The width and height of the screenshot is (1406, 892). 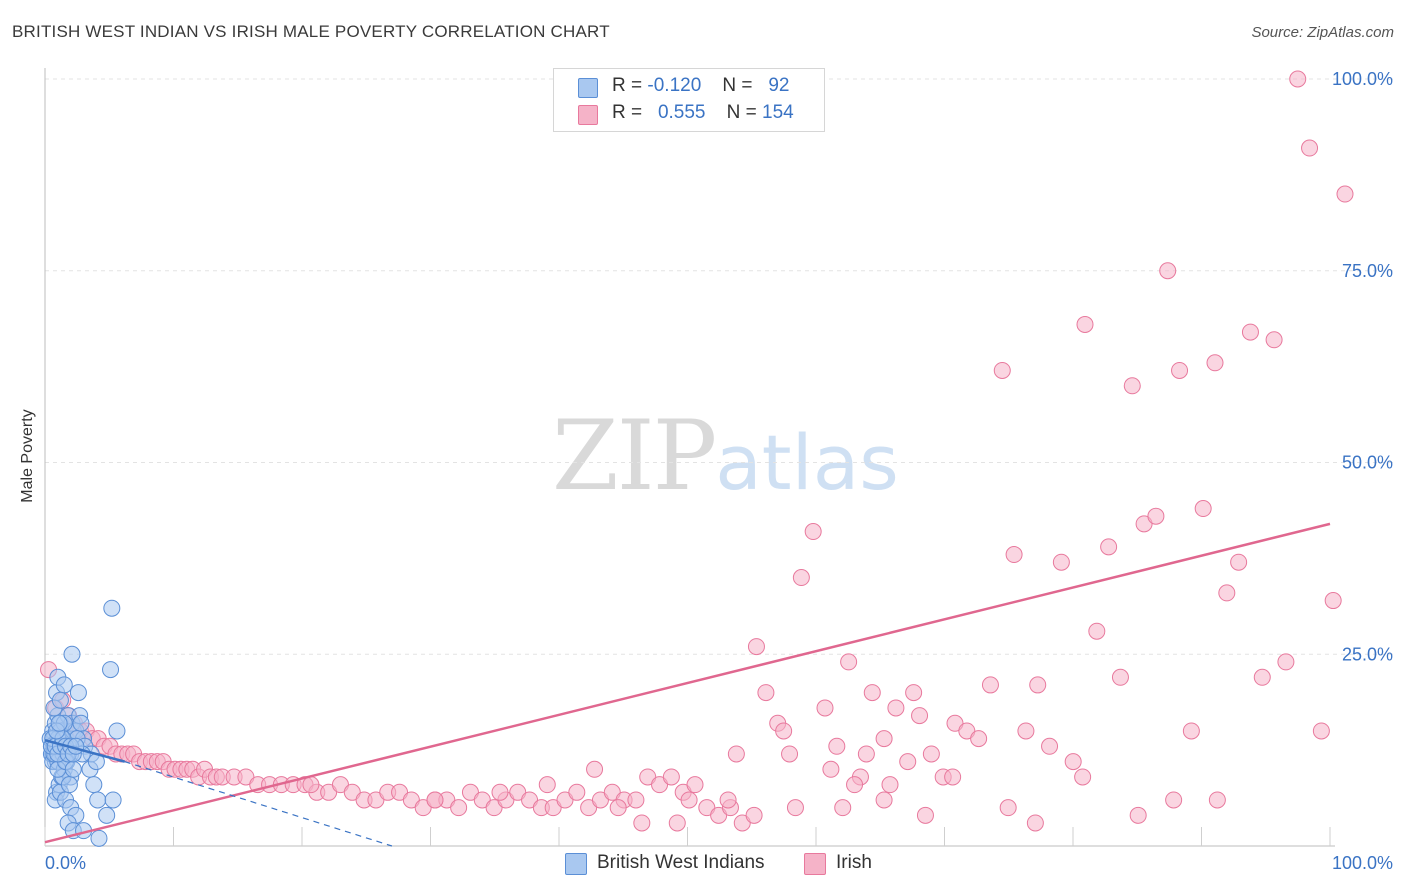 I want to click on trend-line-extension, so click(x=258, y=804).